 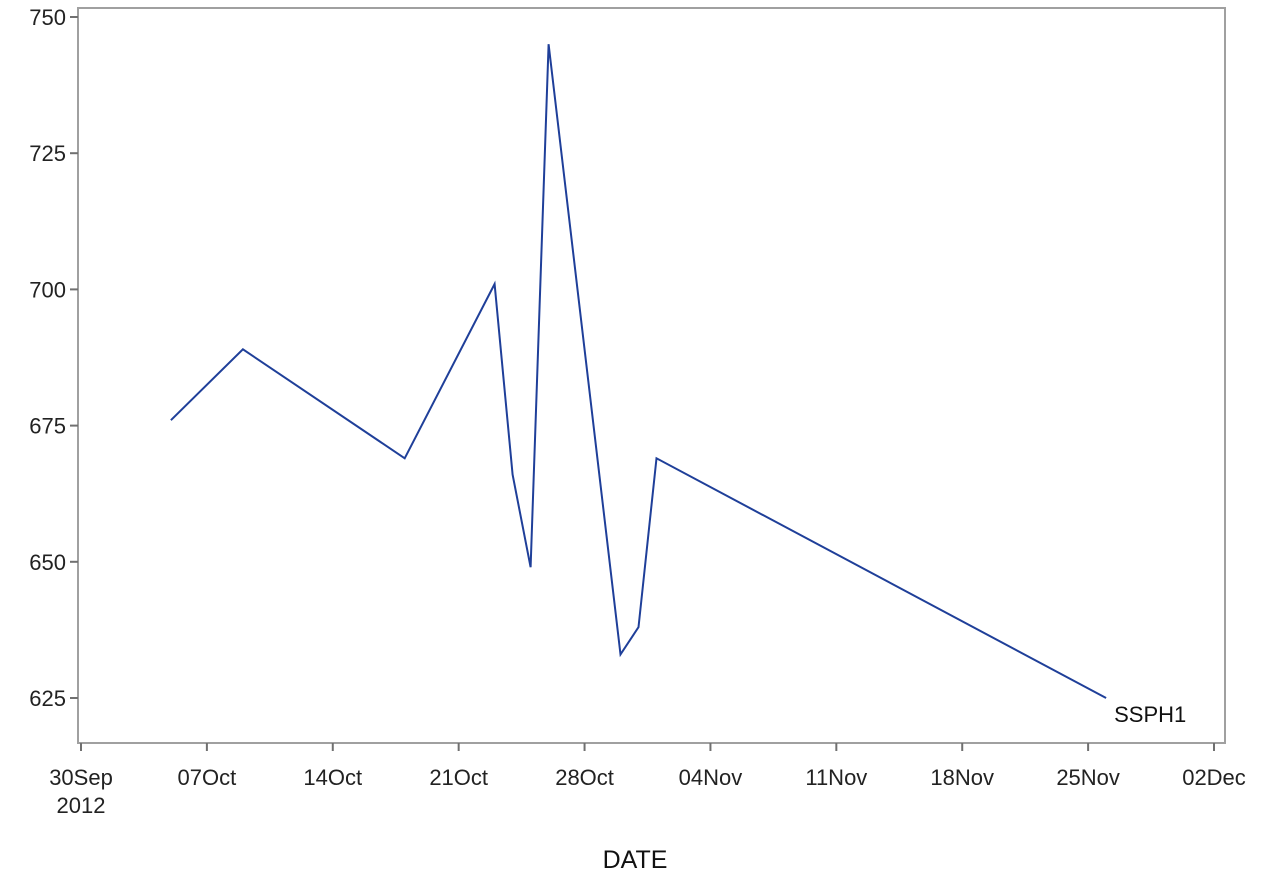 What do you see at coordinates (1150, 714) in the screenshot?
I see `series-label: SSPH1` at bounding box center [1150, 714].